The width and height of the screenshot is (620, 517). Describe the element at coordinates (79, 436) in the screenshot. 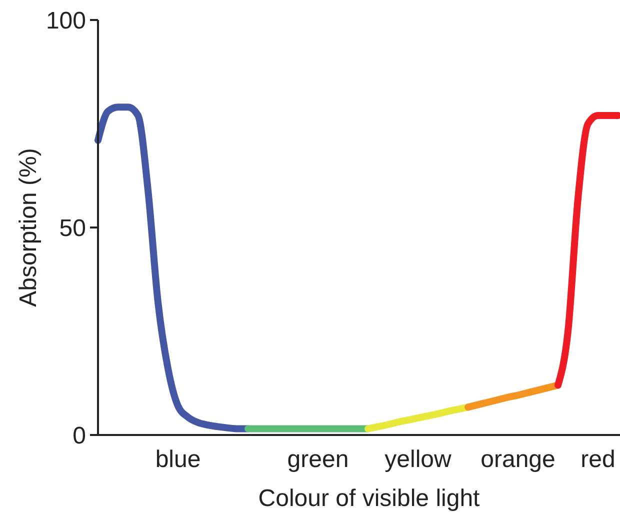

I see `y-tick-label: 0` at that location.